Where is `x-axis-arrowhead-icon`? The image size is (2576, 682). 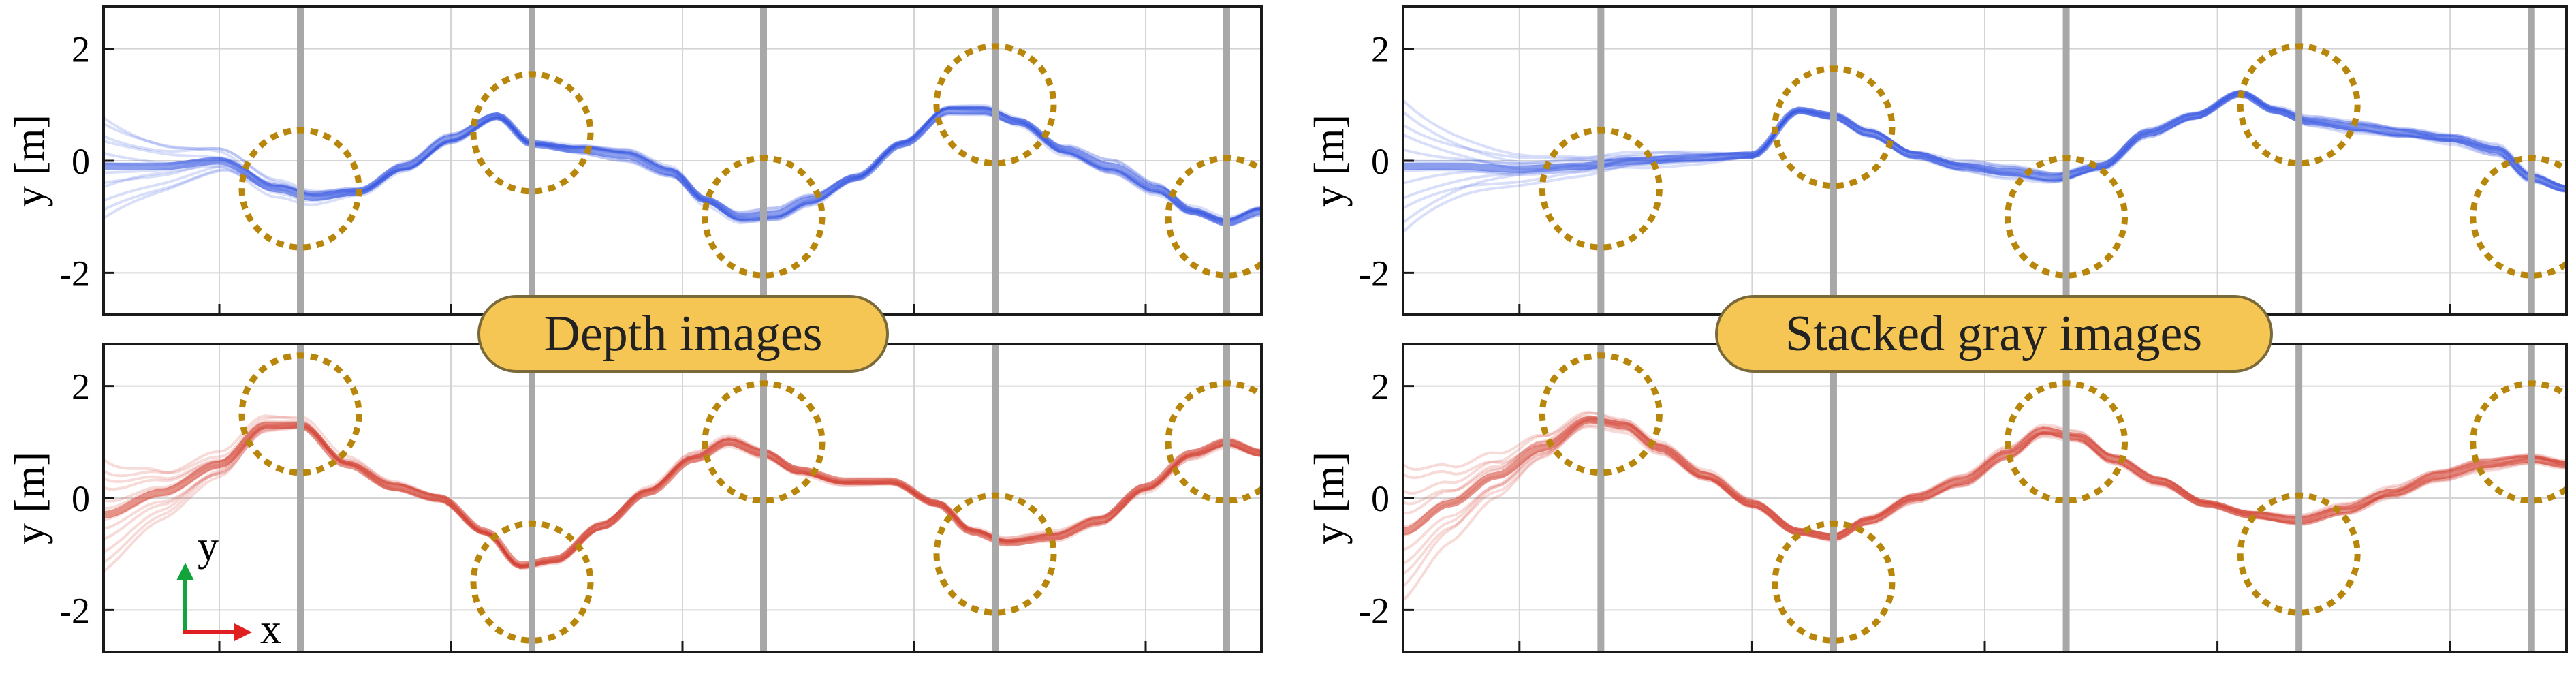 x-axis-arrowhead-icon is located at coordinates (243, 632).